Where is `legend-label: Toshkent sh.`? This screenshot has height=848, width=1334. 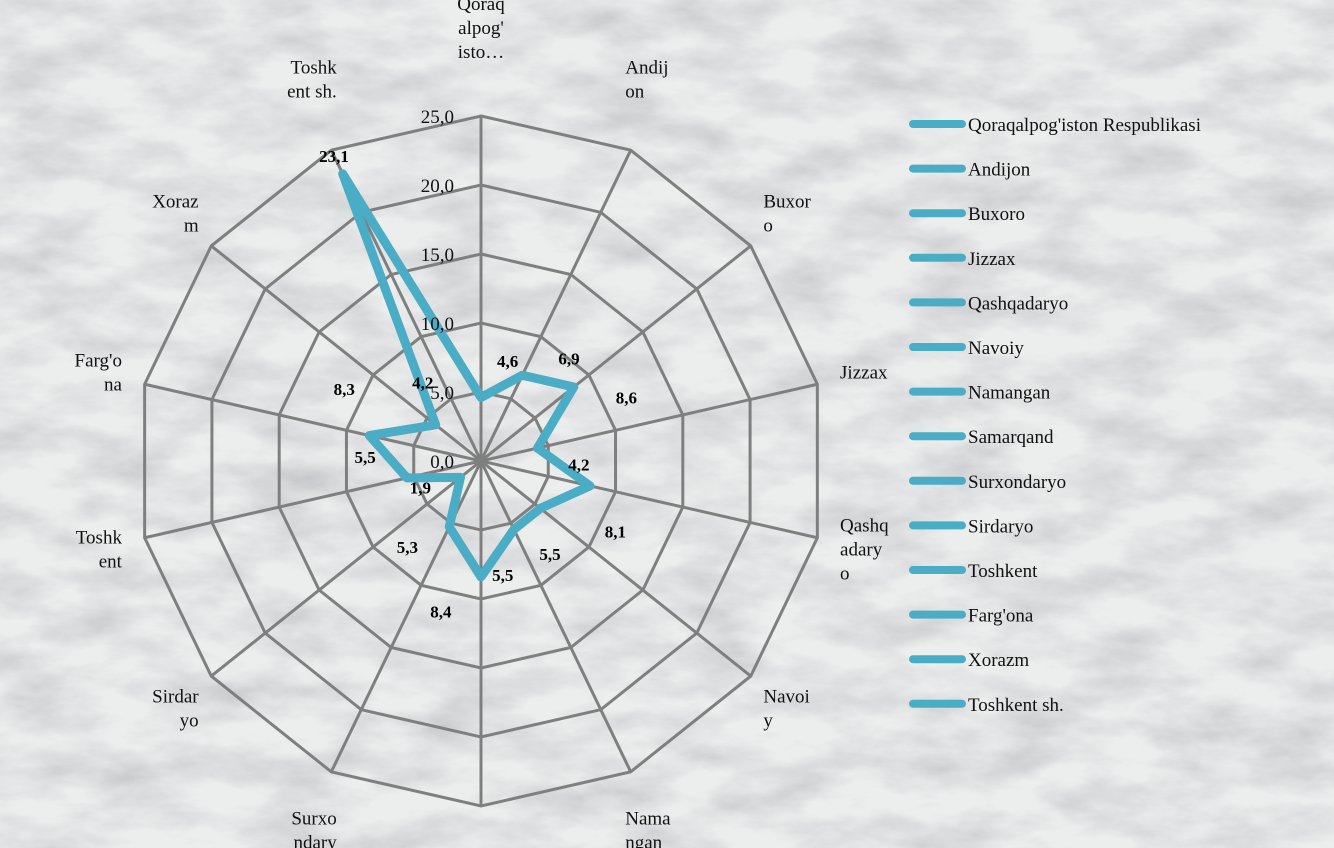
legend-label: Toshkent sh. is located at coordinates (1016, 705).